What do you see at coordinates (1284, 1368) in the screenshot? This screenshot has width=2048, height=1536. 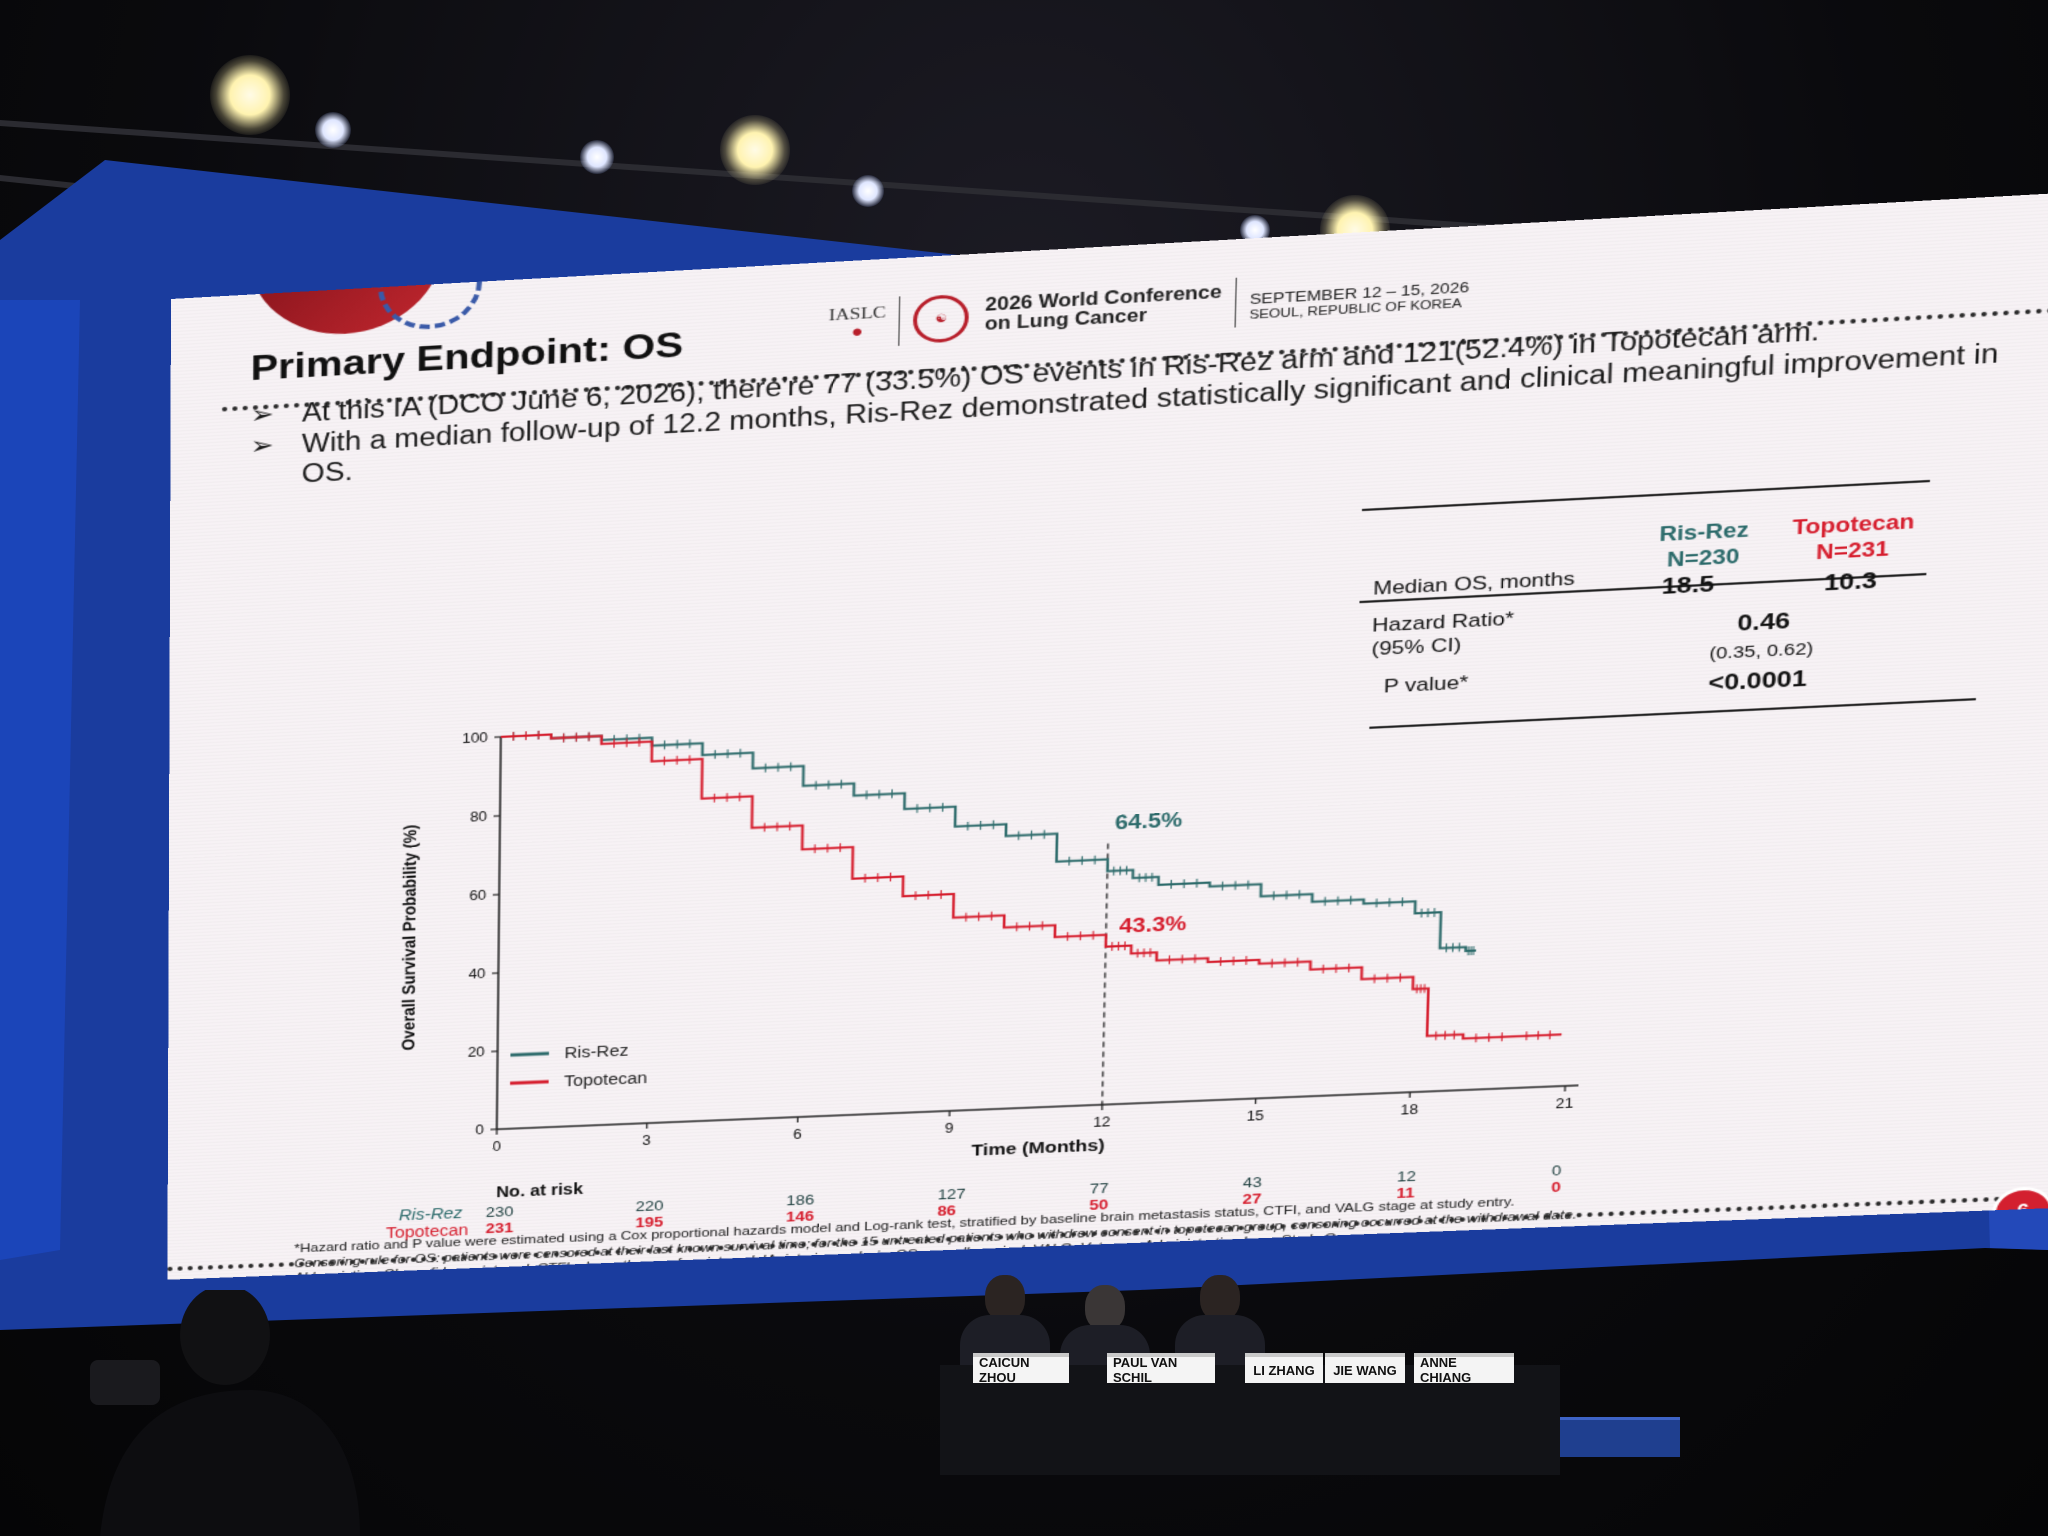 I see `nameplate: LI ZHANG` at bounding box center [1284, 1368].